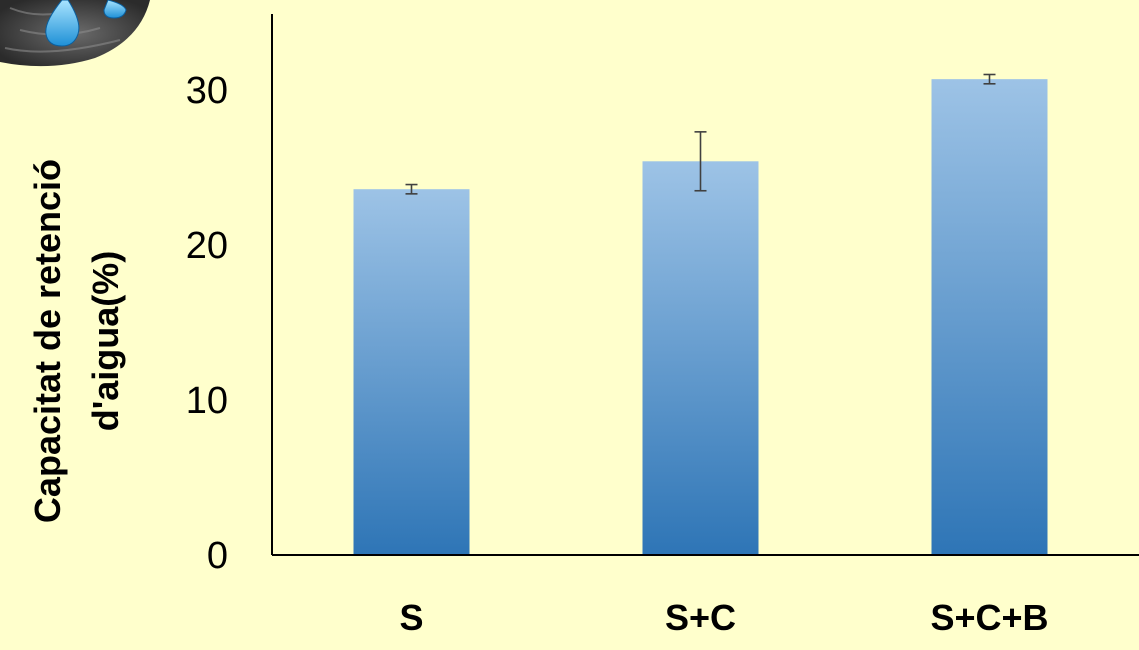 The image size is (1139, 650). Describe the element at coordinates (75, 33) in the screenshot. I see `water-drops-on-soil-icon` at that location.